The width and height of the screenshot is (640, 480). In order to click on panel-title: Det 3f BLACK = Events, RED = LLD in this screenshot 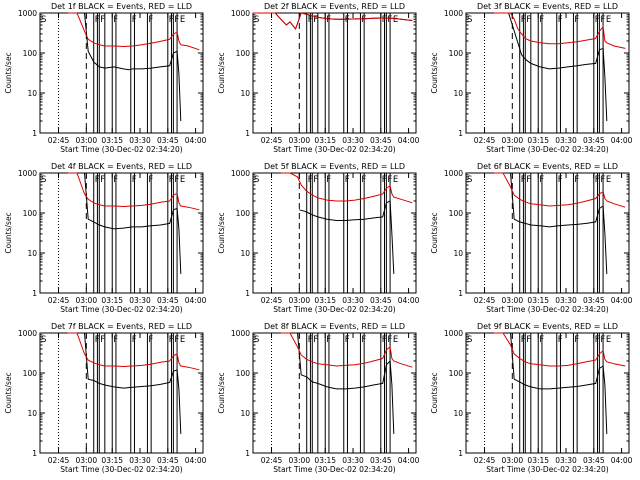, I will do `click(547, 6)`.